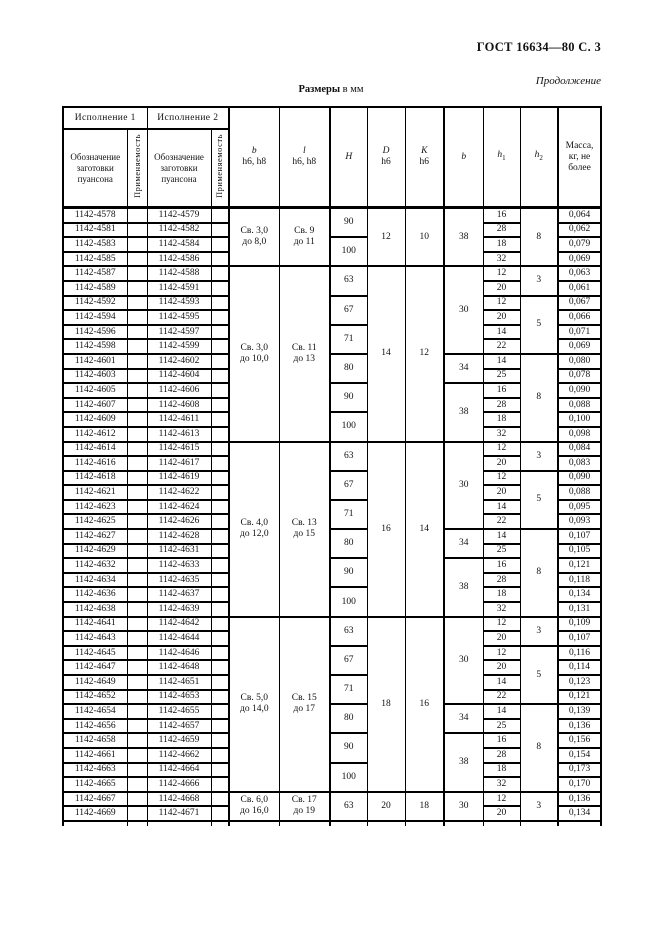  What do you see at coordinates (95, 754) in the screenshot?
I see `table-cell: 1142-4661` at bounding box center [95, 754].